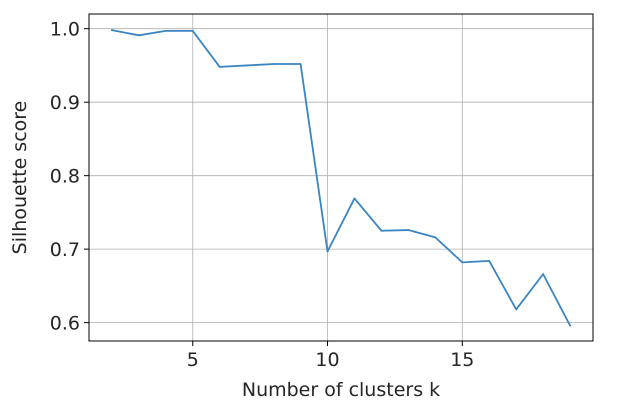 The width and height of the screenshot is (630, 408). What do you see at coordinates (20, 178) in the screenshot?
I see `y-axis-label: Silhouette score` at bounding box center [20, 178].